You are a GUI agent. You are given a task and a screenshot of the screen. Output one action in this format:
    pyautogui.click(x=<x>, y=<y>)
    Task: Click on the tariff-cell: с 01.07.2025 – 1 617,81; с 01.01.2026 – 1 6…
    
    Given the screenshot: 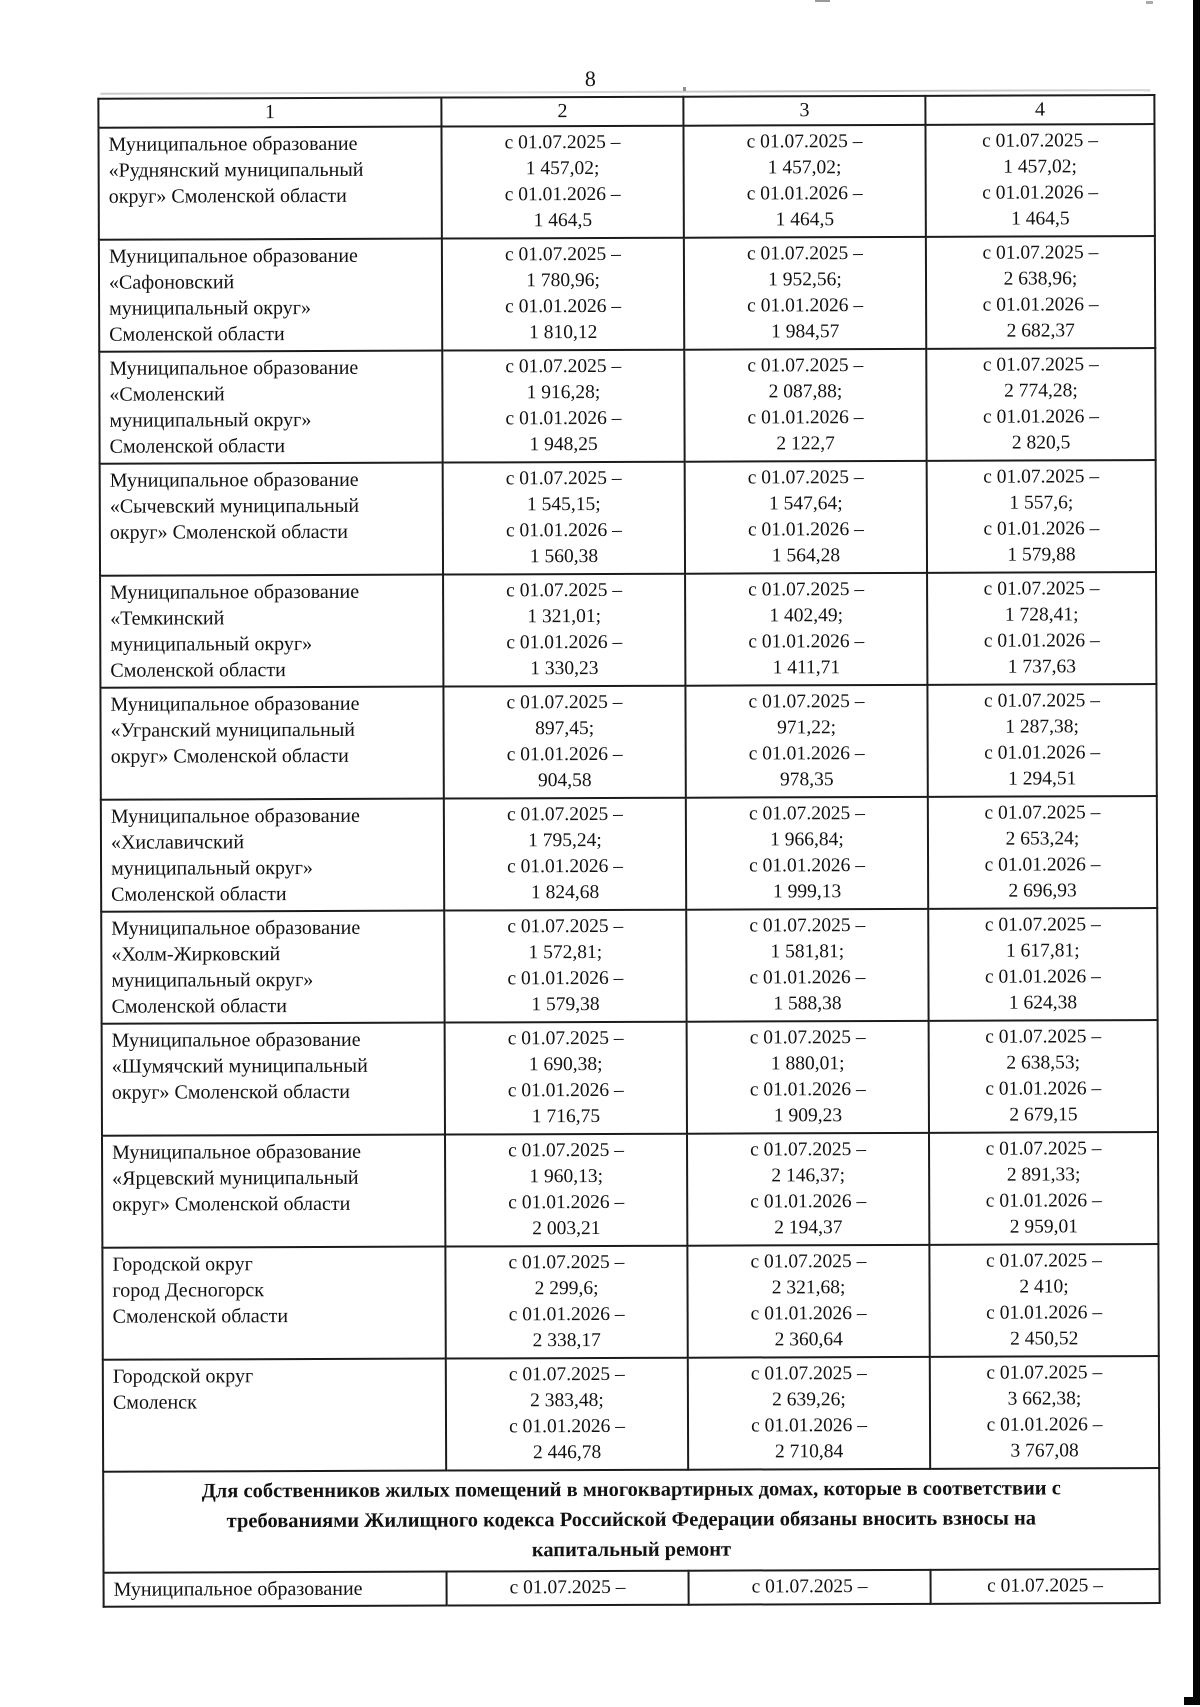 What is the action you would take?
    pyautogui.click(x=1043, y=964)
    